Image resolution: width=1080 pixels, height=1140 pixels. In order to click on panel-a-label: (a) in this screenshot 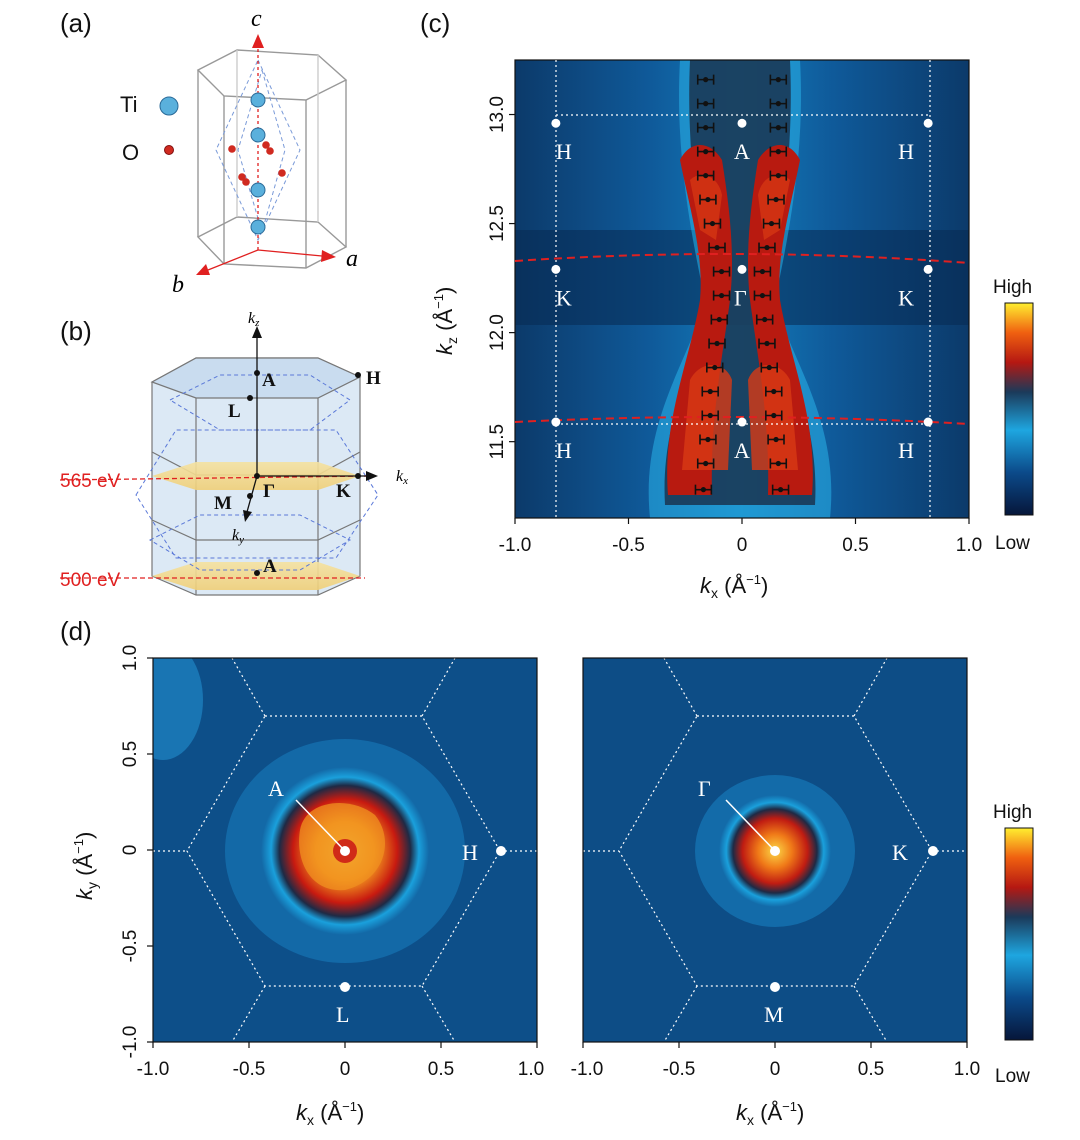, I will do `click(76, 23)`.